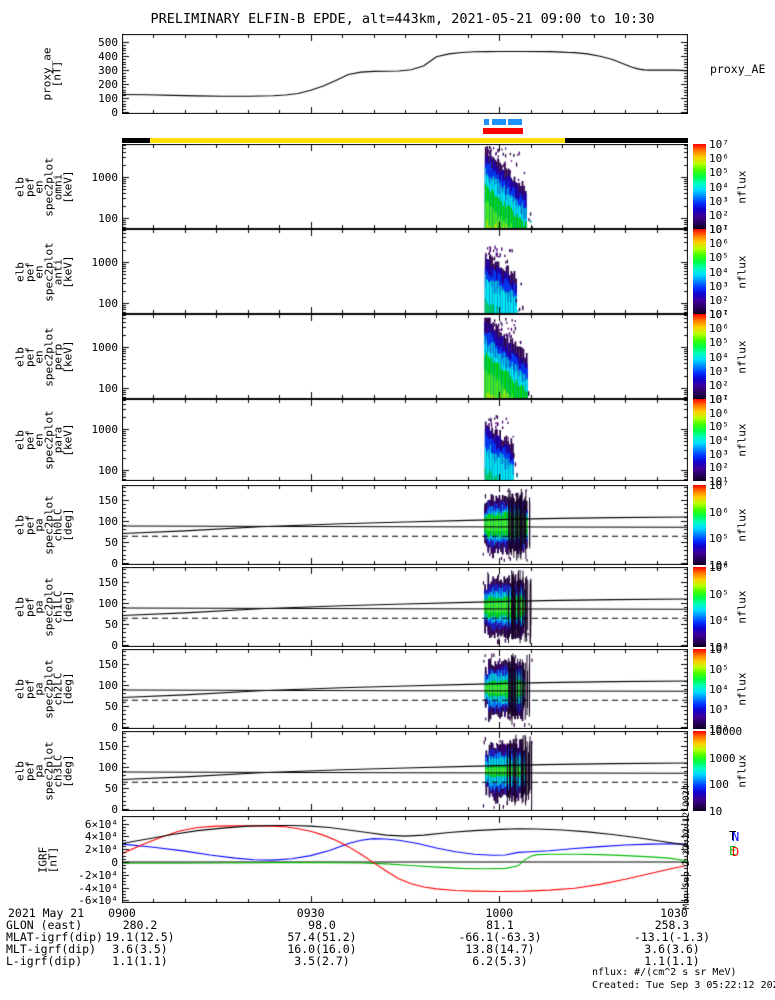 The image size is (775, 1000). I want to click on ylabel-line: [keV], so click(67, 356).